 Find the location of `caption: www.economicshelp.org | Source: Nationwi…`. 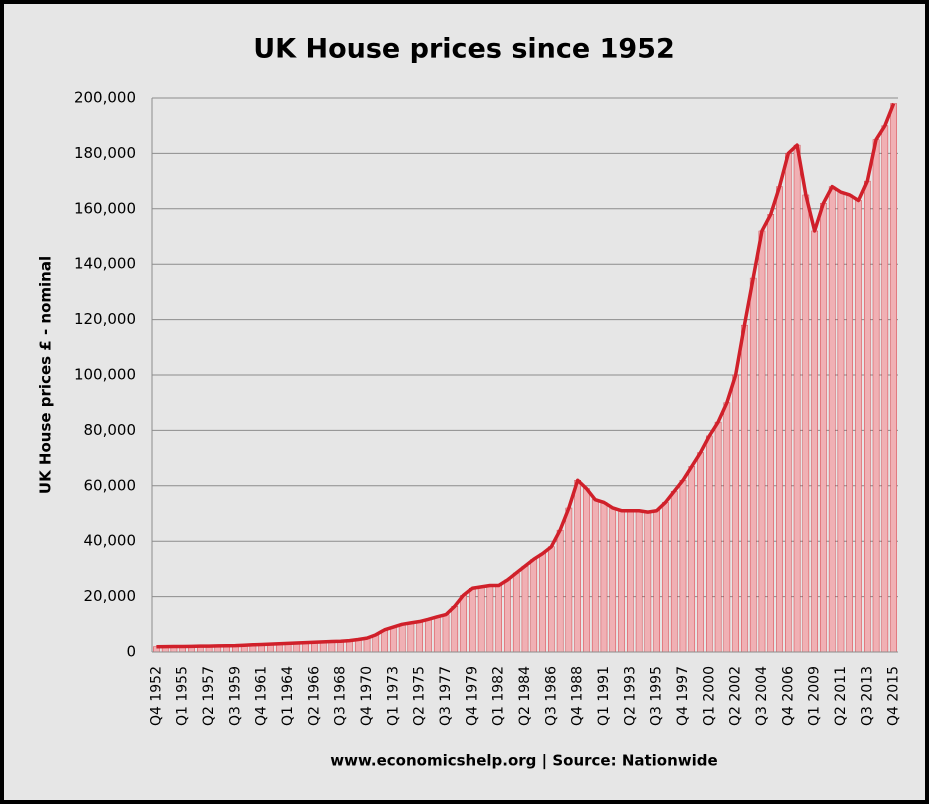

caption: www.economicshelp.org | Source: Nationwi… is located at coordinates (523, 761).